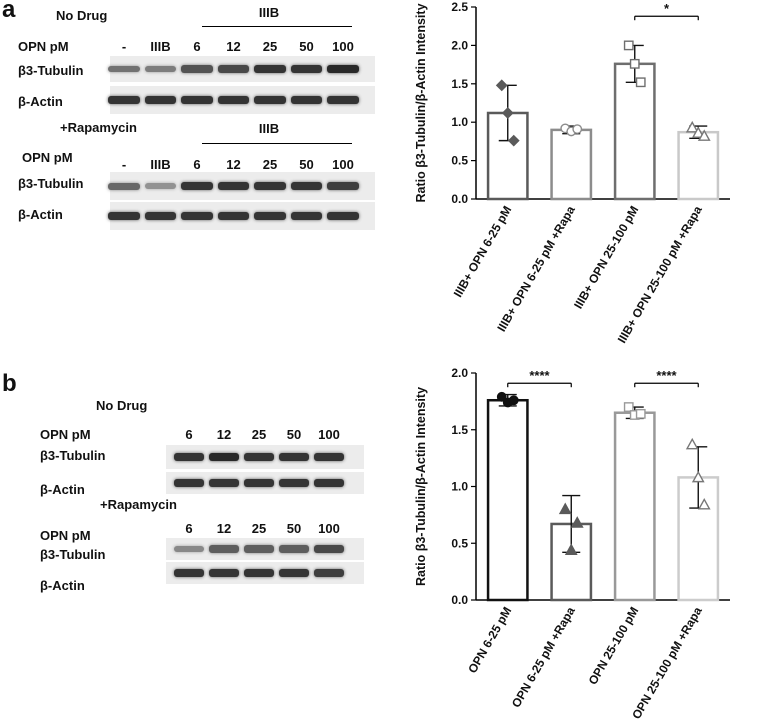 This screenshot has width=761, height=726. I want to click on x-tick-label: OPN 6-25 pM, so click(489, 639).